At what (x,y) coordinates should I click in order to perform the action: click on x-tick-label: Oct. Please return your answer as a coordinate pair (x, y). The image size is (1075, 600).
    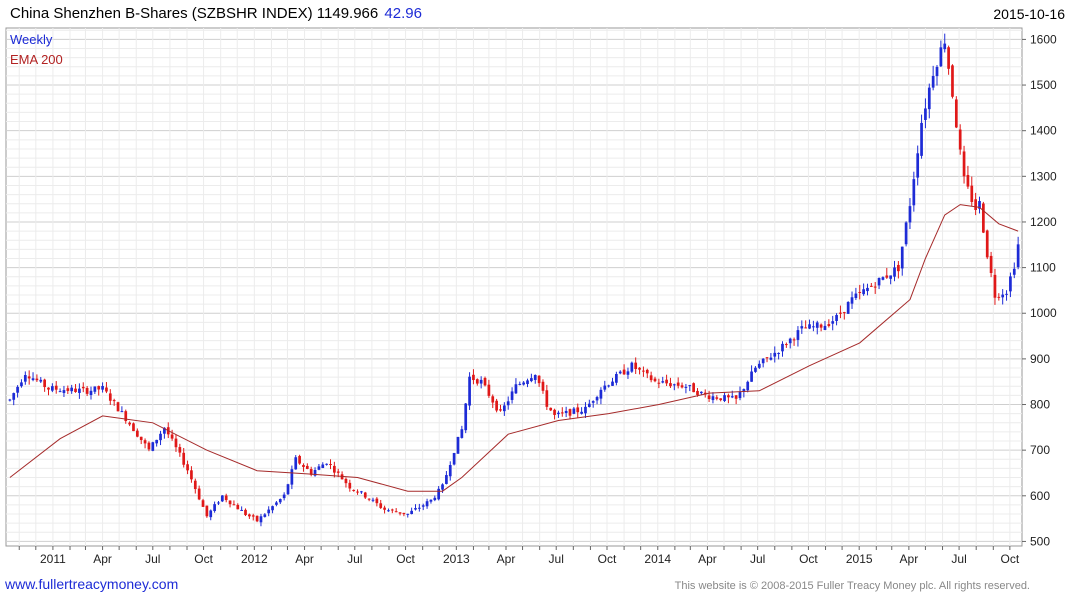
    Looking at the image, I should click on (203, 559).